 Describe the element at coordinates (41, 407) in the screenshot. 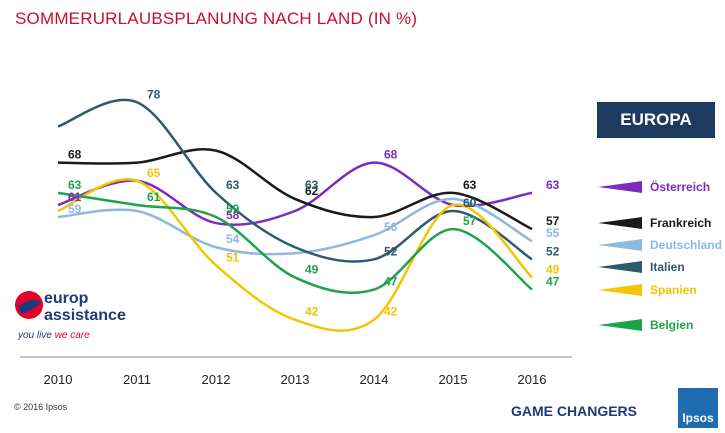

I see `copyright: © 2016 Ipsos` at that location.